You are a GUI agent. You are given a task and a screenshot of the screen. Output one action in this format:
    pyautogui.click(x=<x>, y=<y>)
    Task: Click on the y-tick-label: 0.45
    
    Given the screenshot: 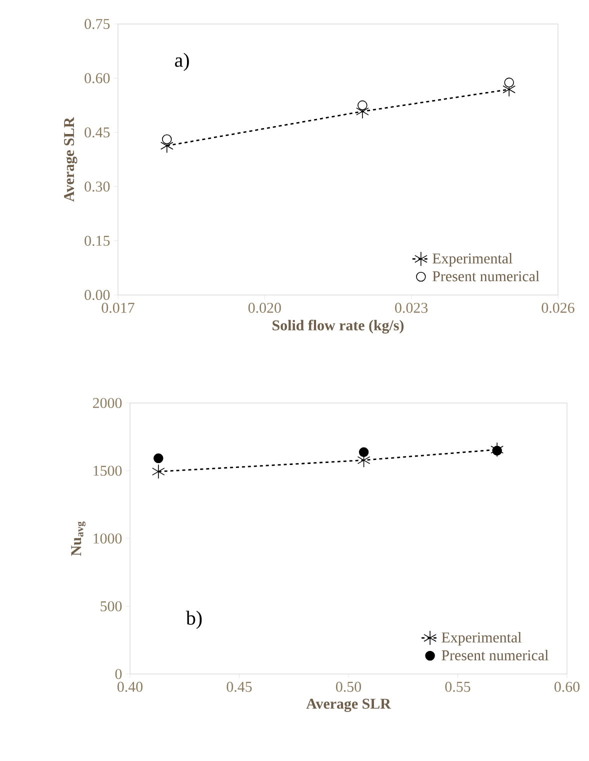 What is the action you would take?
    pyautogui.click(x=97, y=132)
    